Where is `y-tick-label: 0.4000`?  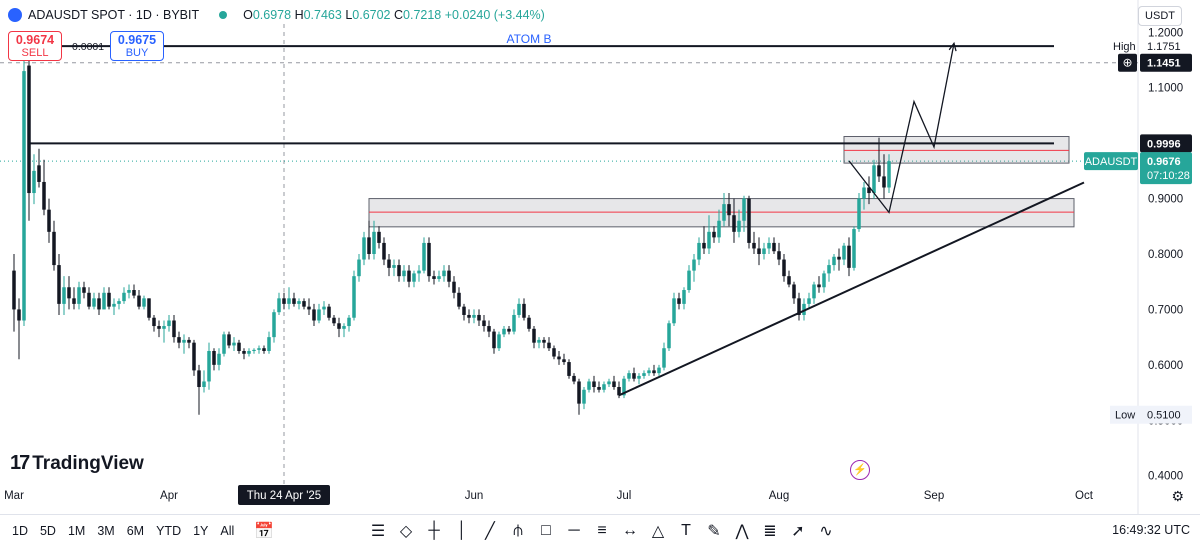
y-tick-label: 0.4000 is located at coordinates (1165, 477).